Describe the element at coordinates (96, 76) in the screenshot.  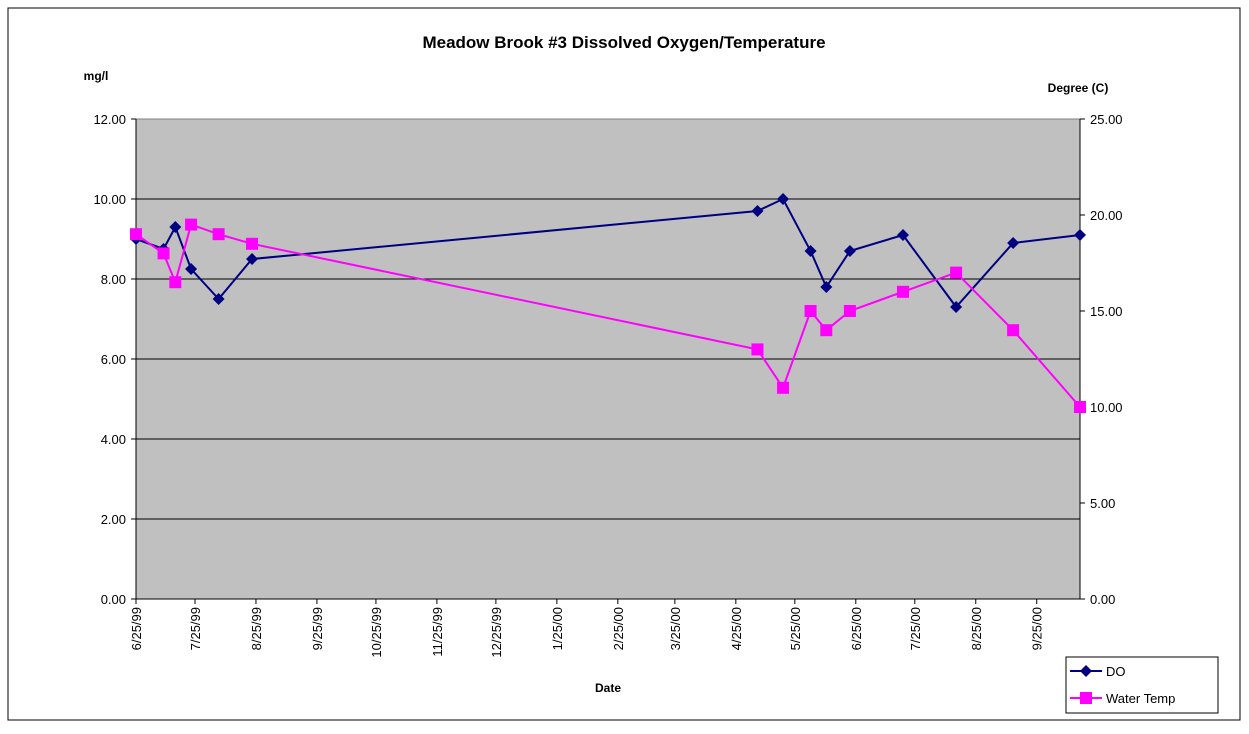
I see `y-axis-label: mg/l` at that location.